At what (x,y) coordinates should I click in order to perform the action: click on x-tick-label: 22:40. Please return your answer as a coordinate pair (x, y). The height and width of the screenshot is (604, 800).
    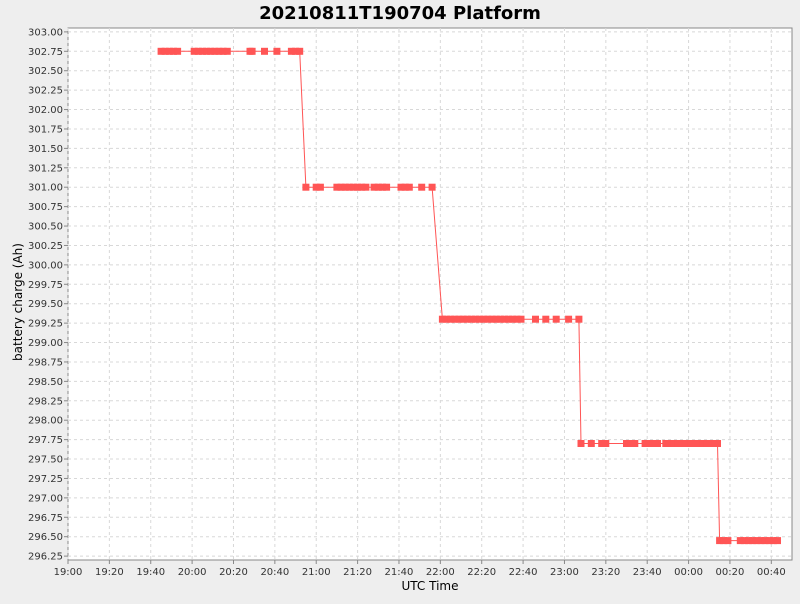
    Looking at the image, I should click on (523, 572).